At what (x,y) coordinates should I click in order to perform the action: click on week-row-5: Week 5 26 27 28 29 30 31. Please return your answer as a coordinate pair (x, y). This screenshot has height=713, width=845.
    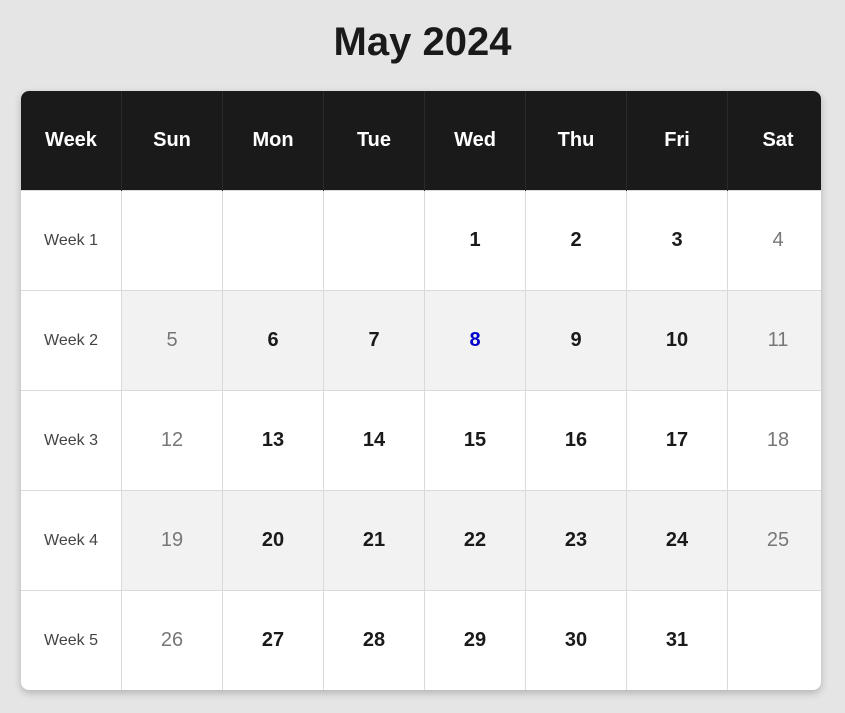
    Looking at the image, I should click on (421, 640).